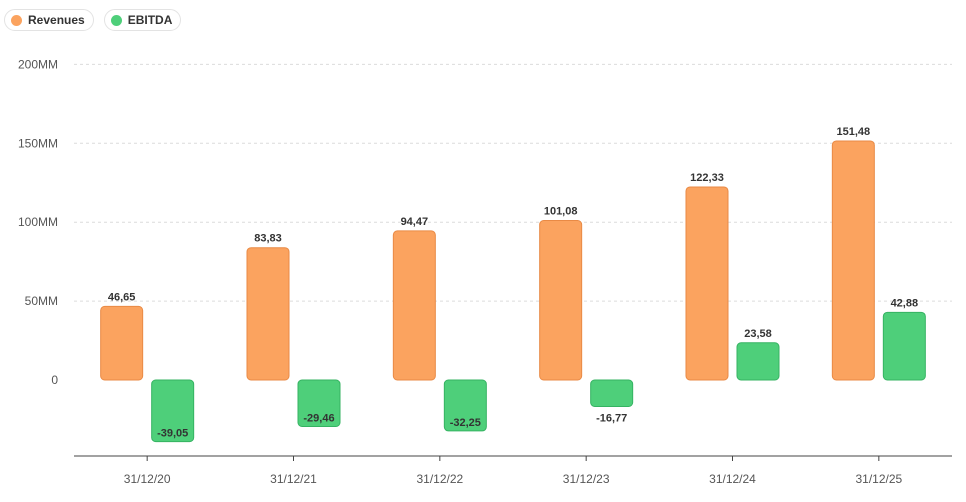  I want to click on legend-dot-ebitda, so click(116, 20).